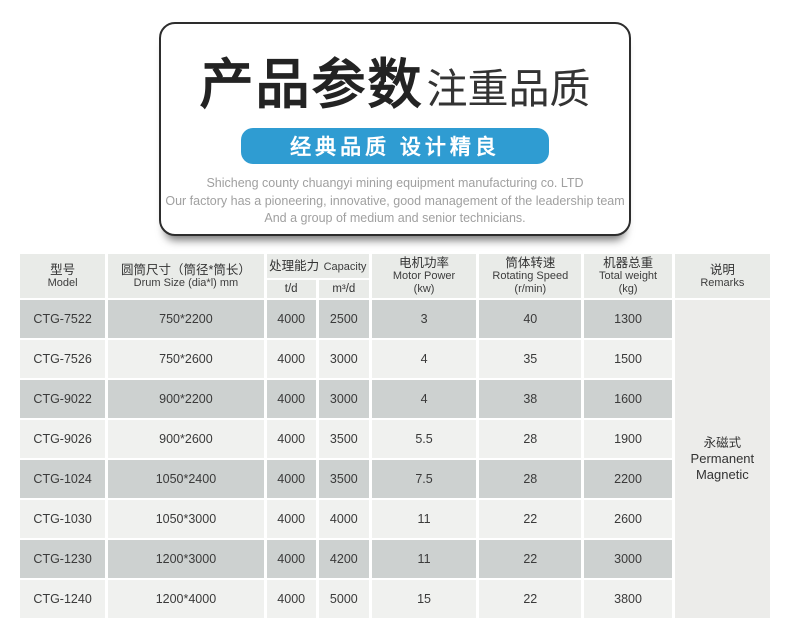 This screenshot has width=790, height=623. What do you see at coordinates (395, 439) in the screenshot?
I see `table-row: CTG-9026 900*2600 4000 3500 5.5 28 1900` at bounding box center [395, 439].